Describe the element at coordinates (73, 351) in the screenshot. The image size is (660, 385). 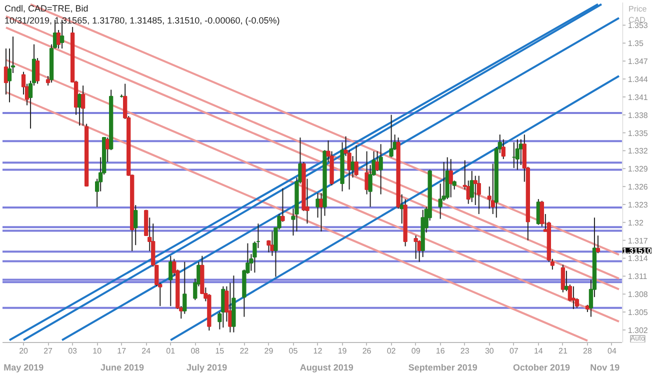
I see `x-tick-label: 03` at that location.